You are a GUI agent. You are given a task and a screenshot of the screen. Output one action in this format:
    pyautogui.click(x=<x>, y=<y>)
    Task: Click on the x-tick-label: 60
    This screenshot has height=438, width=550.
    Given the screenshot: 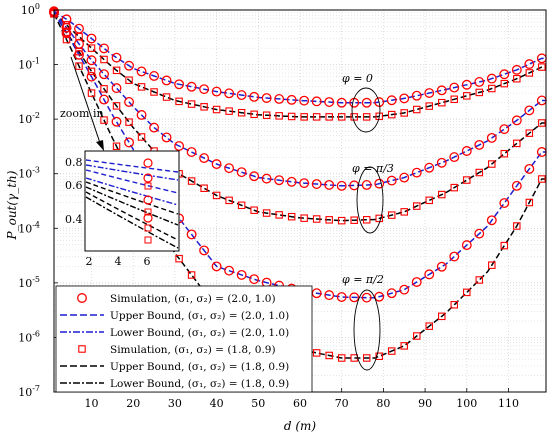 What is the action you would take?
    pyautogui.click(x=300, y=403)
    